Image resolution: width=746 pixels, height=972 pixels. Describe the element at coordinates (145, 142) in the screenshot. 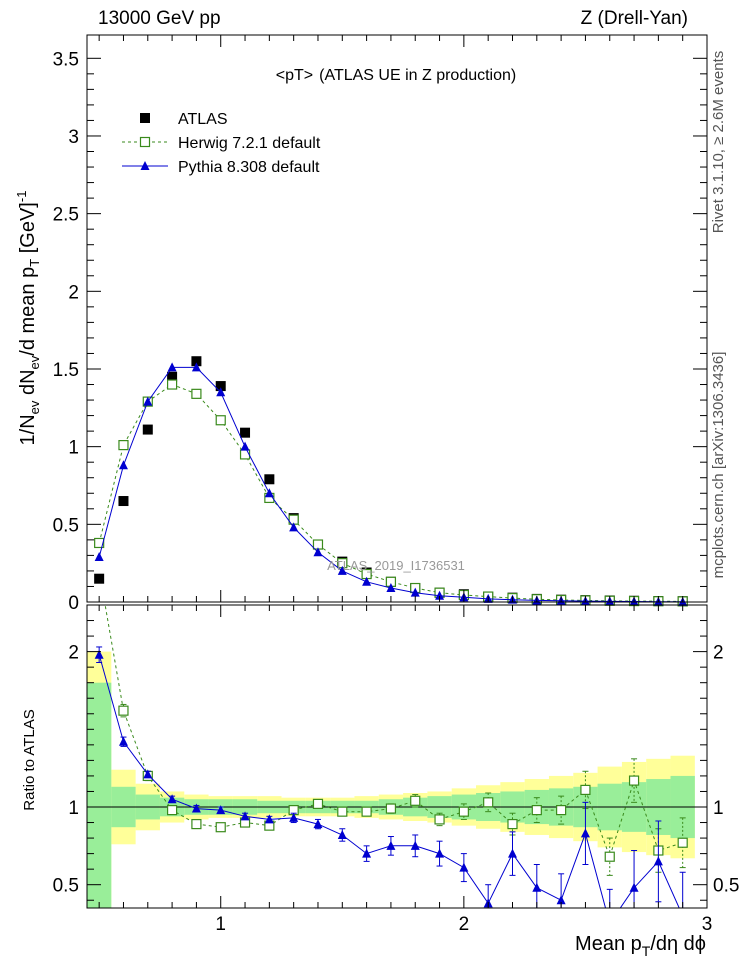

I see `legend-marker-herwig-7-2-1-default` at that location.